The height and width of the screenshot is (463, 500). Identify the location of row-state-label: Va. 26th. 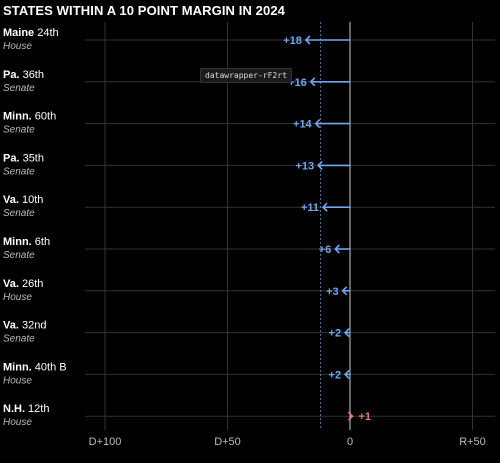
(23, 284).